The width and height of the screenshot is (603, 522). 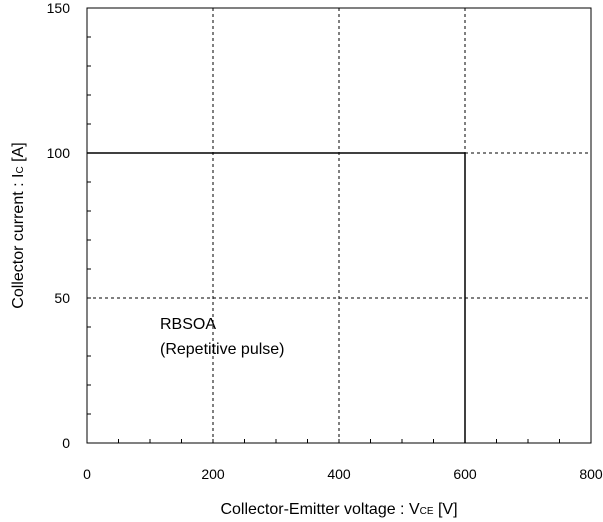 What do you see at coordinates (427, 511) in the screenshot?
I see `x-axis-title-subscript: CE` at bounding box center [427, 511].